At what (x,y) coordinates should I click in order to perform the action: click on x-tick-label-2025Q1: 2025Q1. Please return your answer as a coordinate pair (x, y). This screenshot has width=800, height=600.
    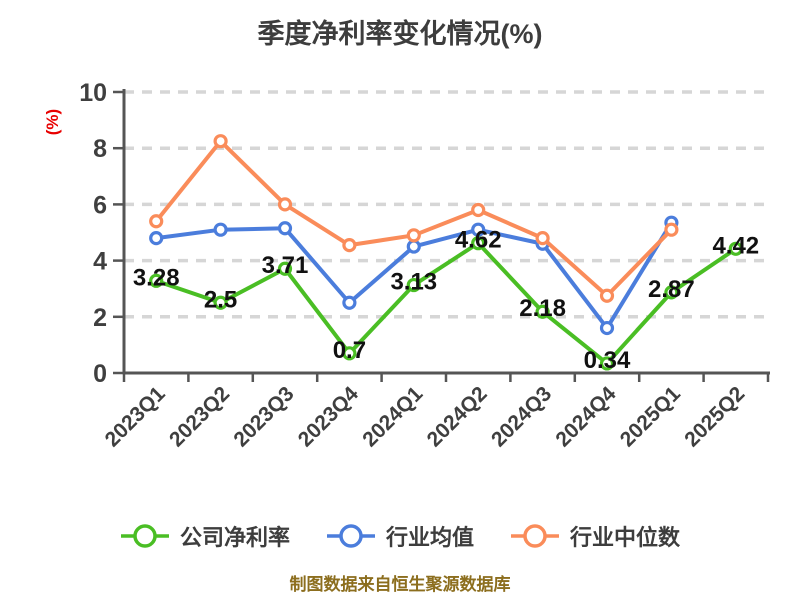
    Looking at the image, I should click on (650, 416).